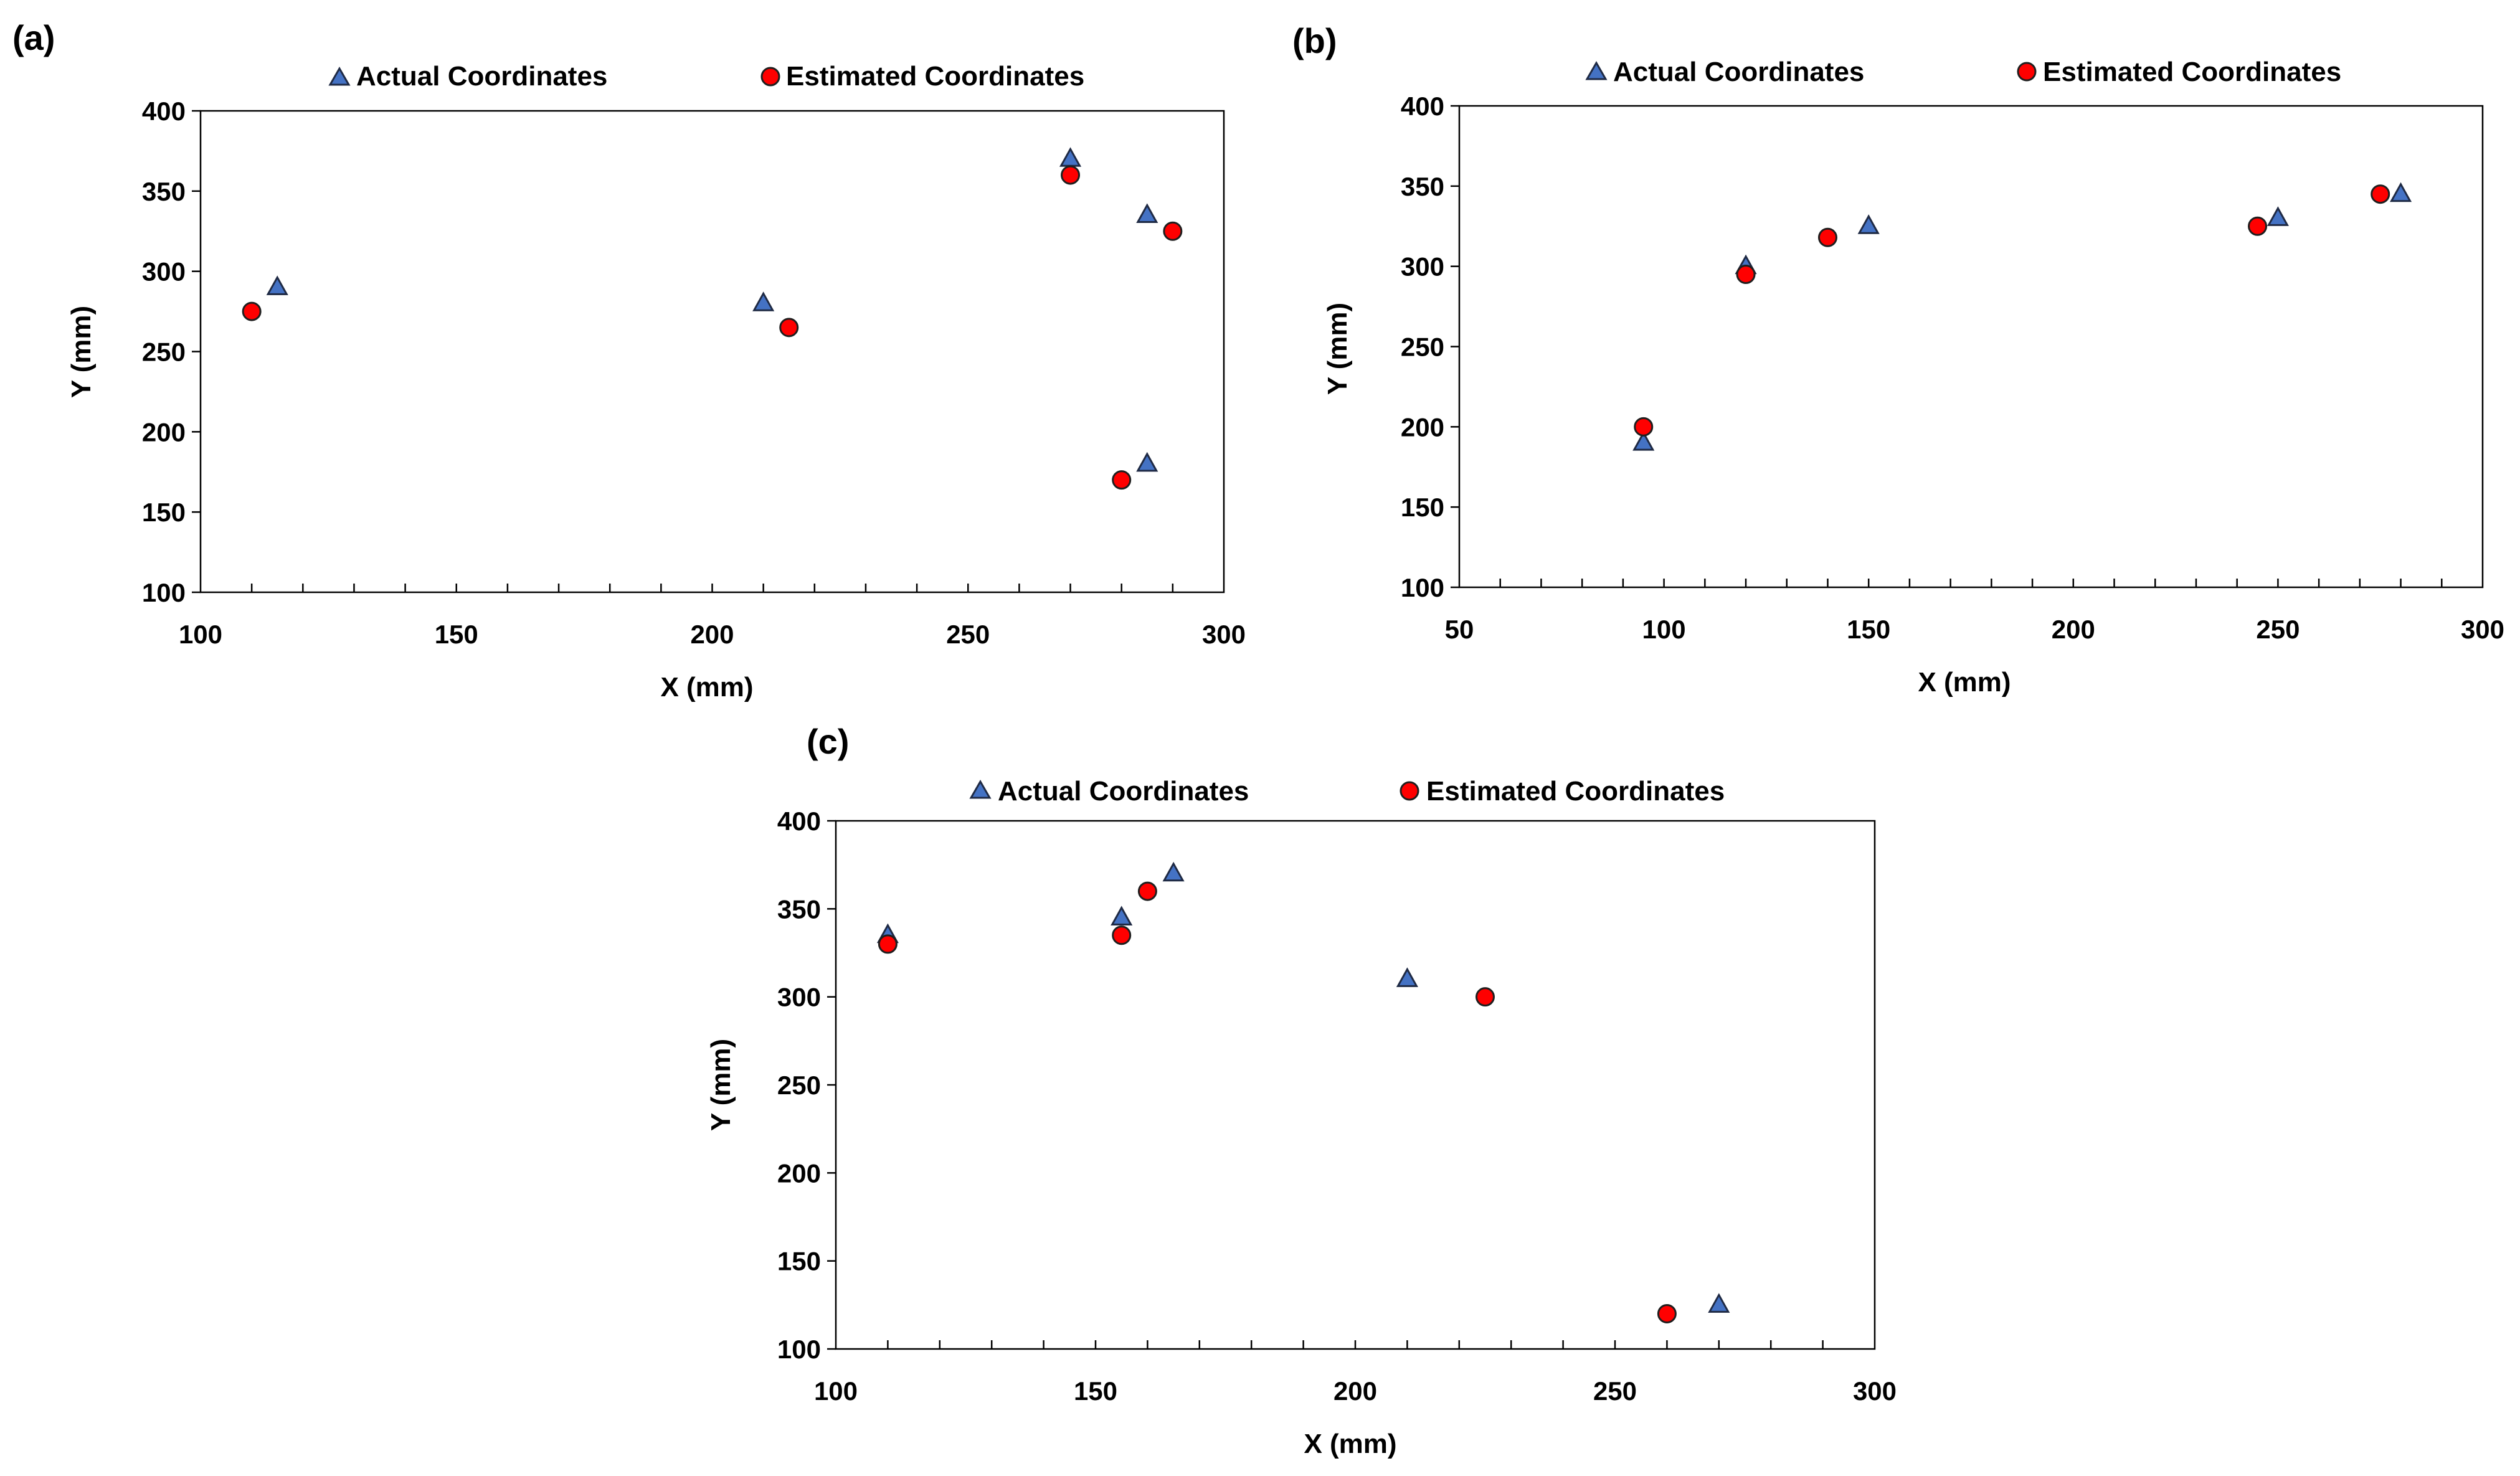 The height and width of the screenshot is (1476, 2520). Describe the element at coordinates (2278, 629) in the screenshot. I see `xtick-label-b-250: 250` at that location.